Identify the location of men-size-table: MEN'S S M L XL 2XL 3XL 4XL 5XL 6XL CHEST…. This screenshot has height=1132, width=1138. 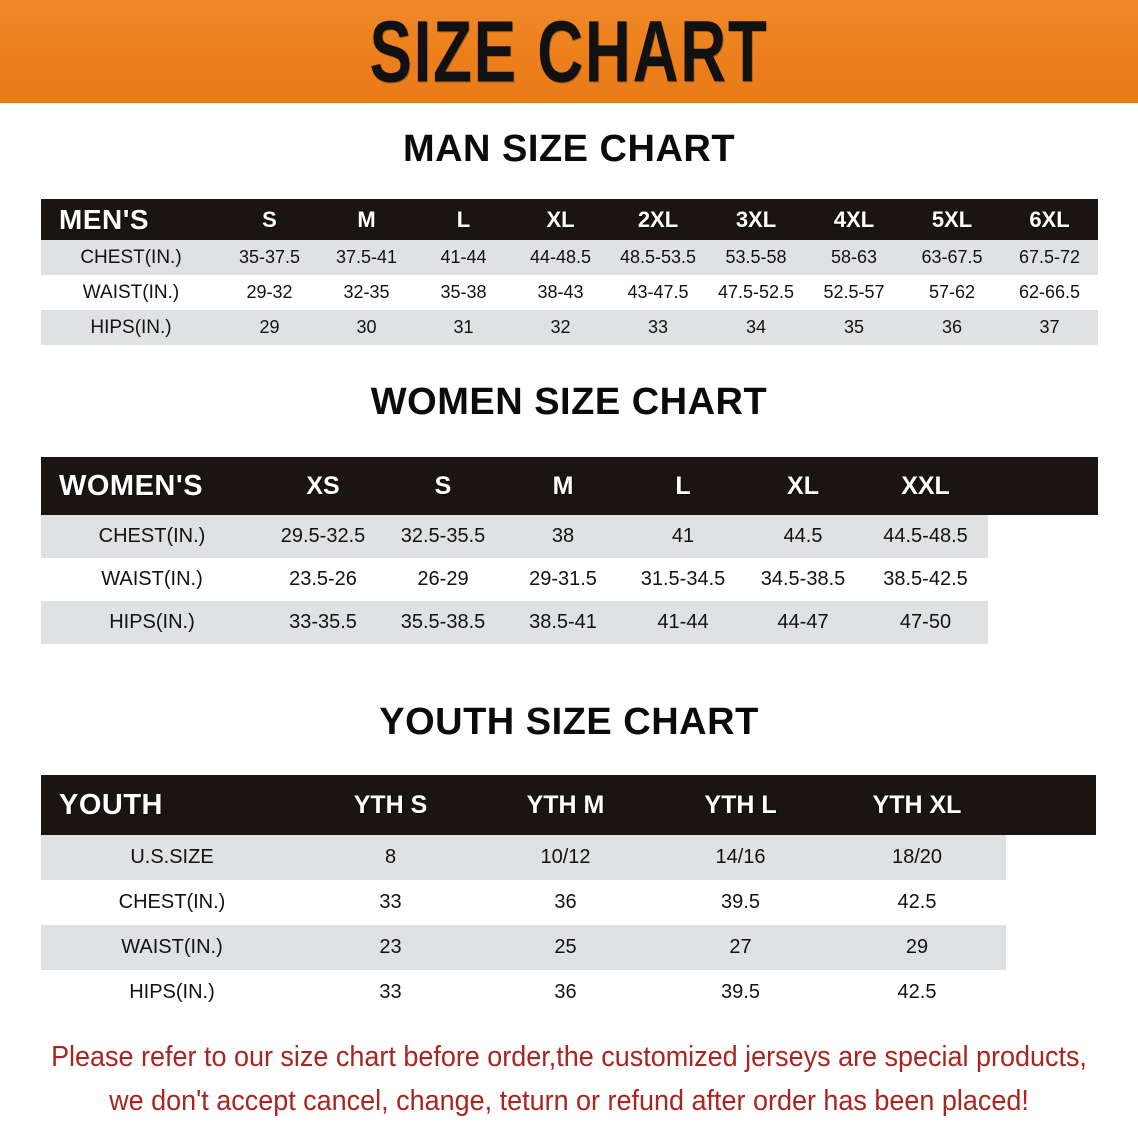
(569, 272).